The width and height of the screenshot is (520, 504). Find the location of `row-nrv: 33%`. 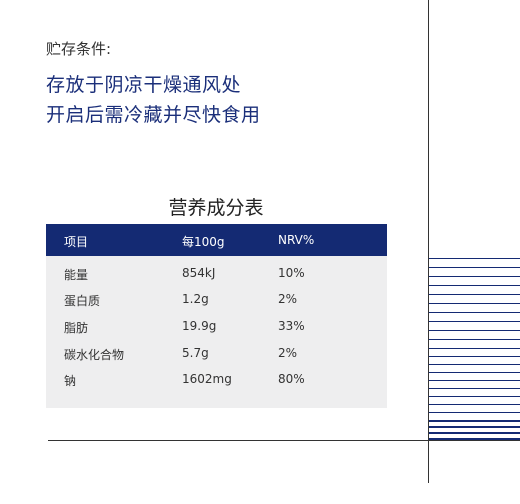

row-nrv: 33% is located at coordinates (291, 326).